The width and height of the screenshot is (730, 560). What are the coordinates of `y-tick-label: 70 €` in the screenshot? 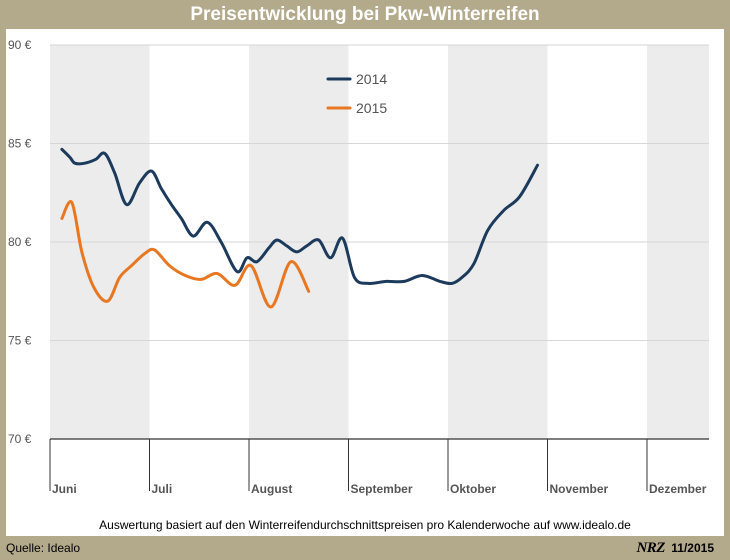 It's located at (20, 439).